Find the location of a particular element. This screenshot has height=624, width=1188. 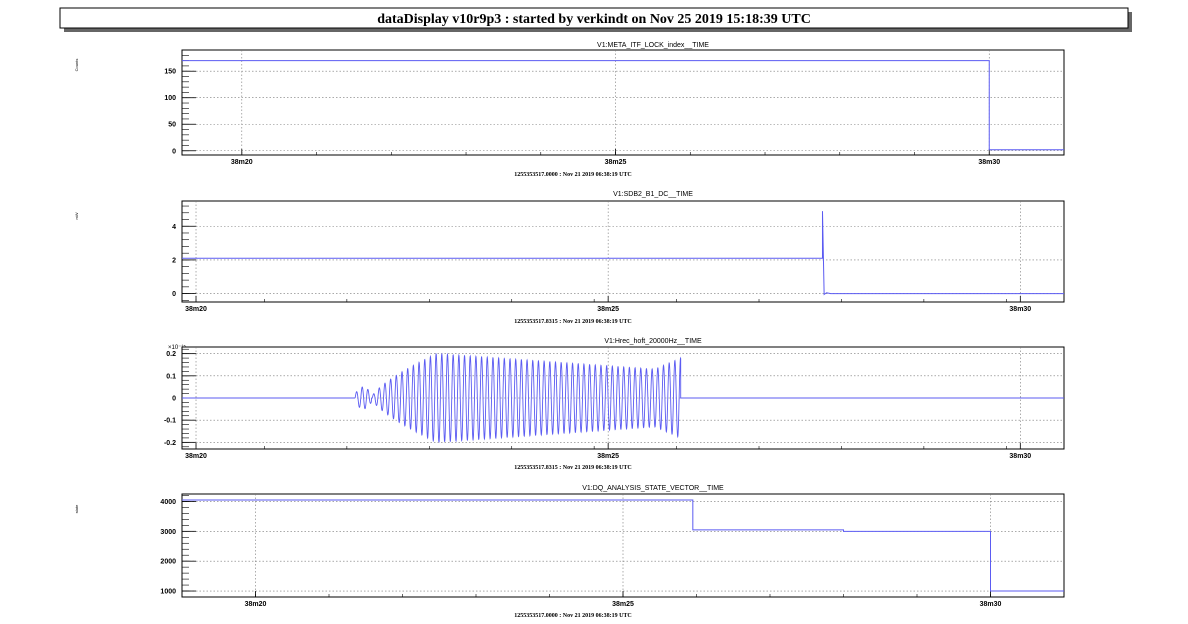

y-exponent-label: ×10⁻¹⁵ is located at coordinates (177, 347).